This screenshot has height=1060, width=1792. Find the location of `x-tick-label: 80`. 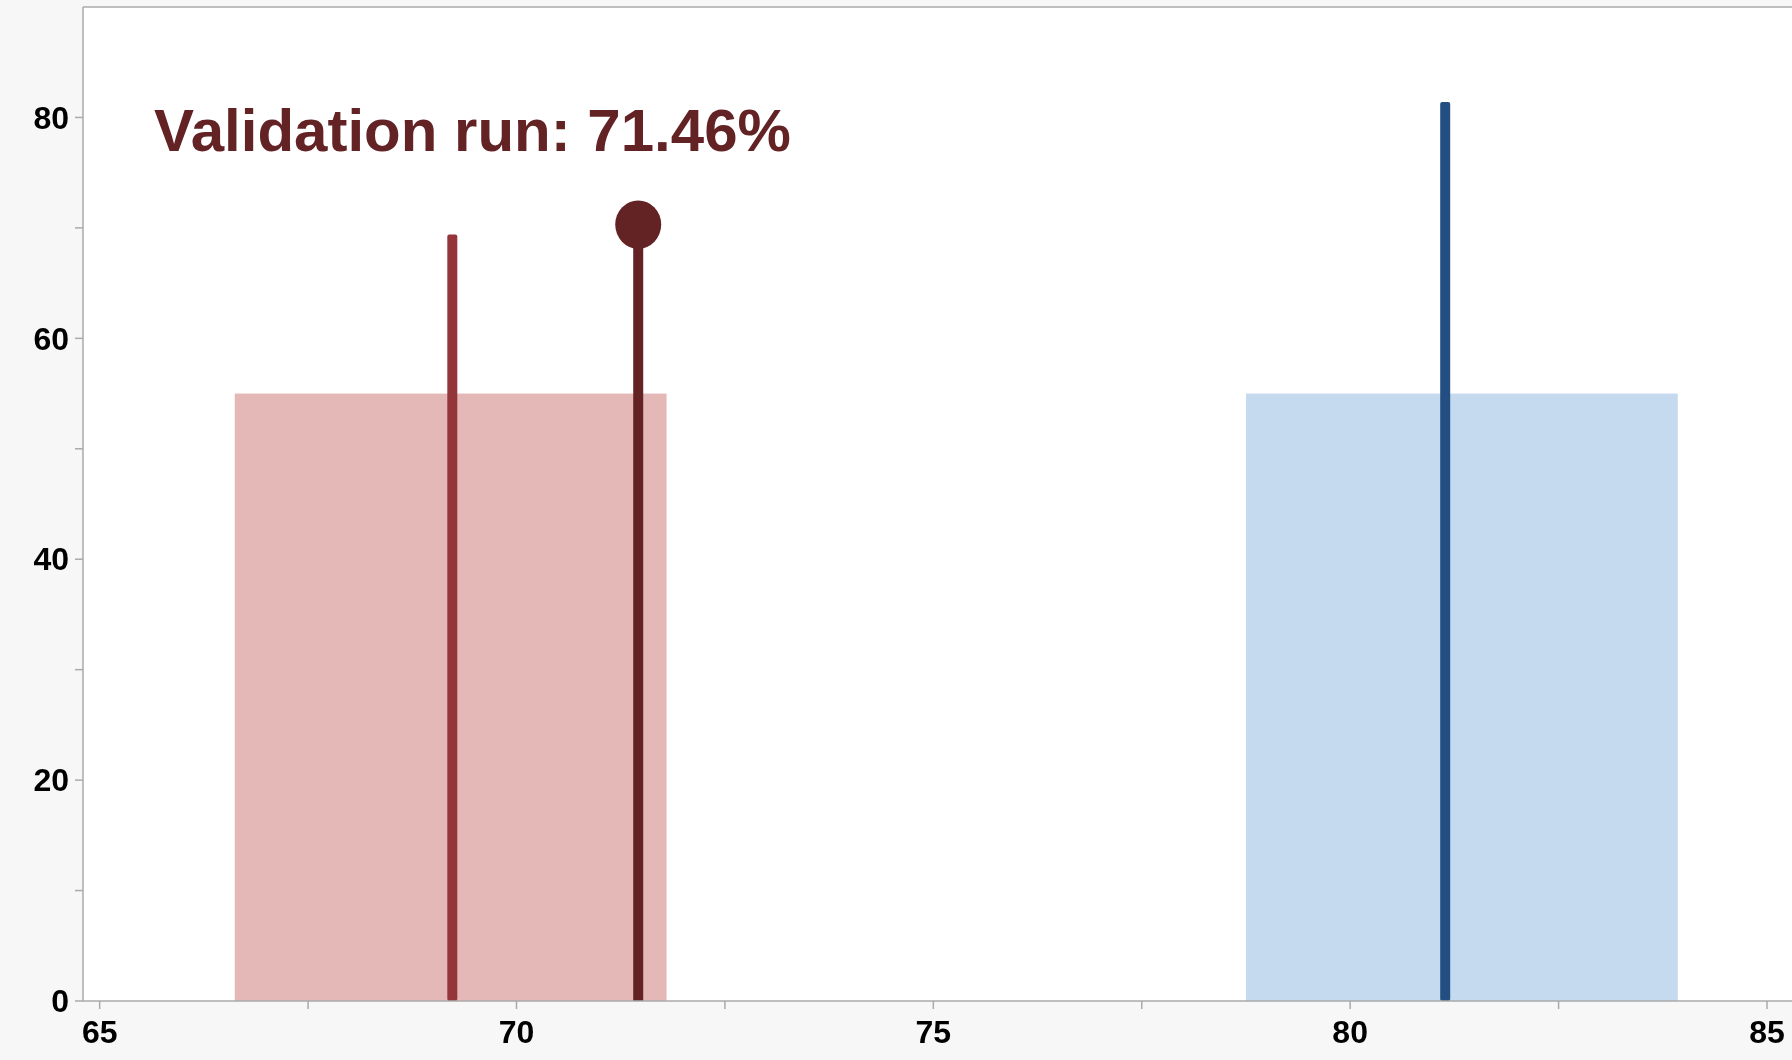

x-tick-label: 80 is located at coordinates (1350, 1032).